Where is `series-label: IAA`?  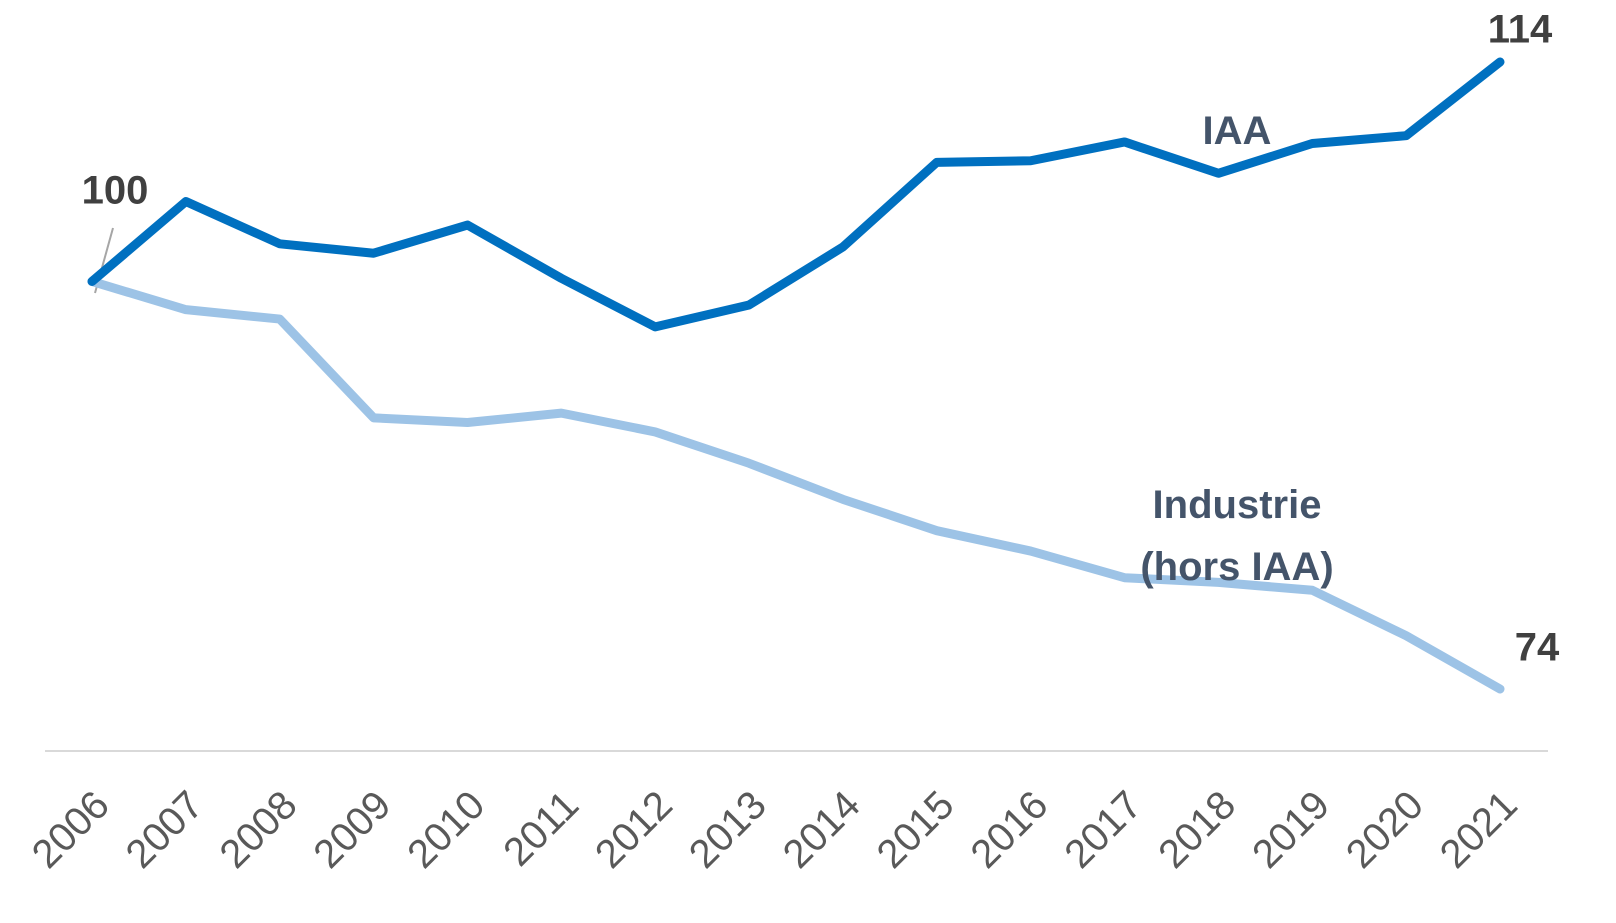
series-label: IAA is located at coordinates (1237, 131).